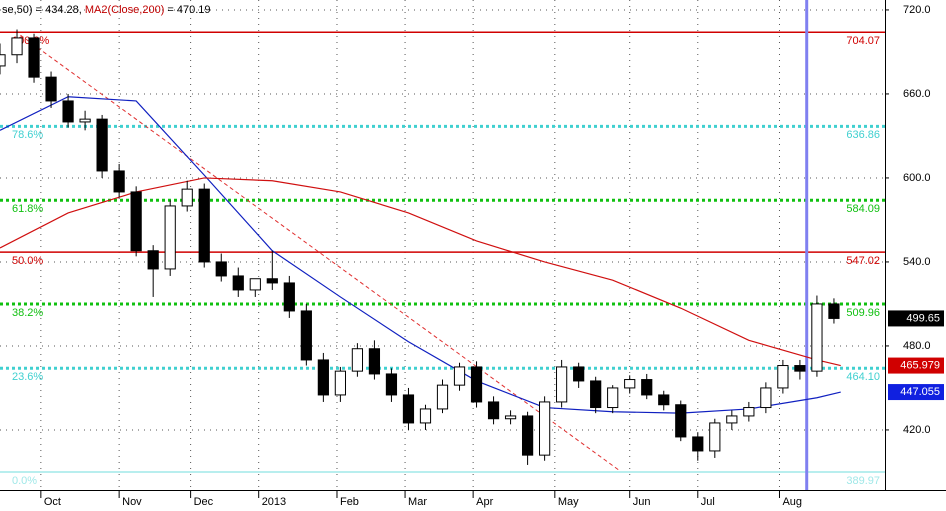 This screenshot has height=511, width=946. Describe the element at coordinates (917, 262) in the screenshot. I see `y-tick-label: 540.0` at that location.